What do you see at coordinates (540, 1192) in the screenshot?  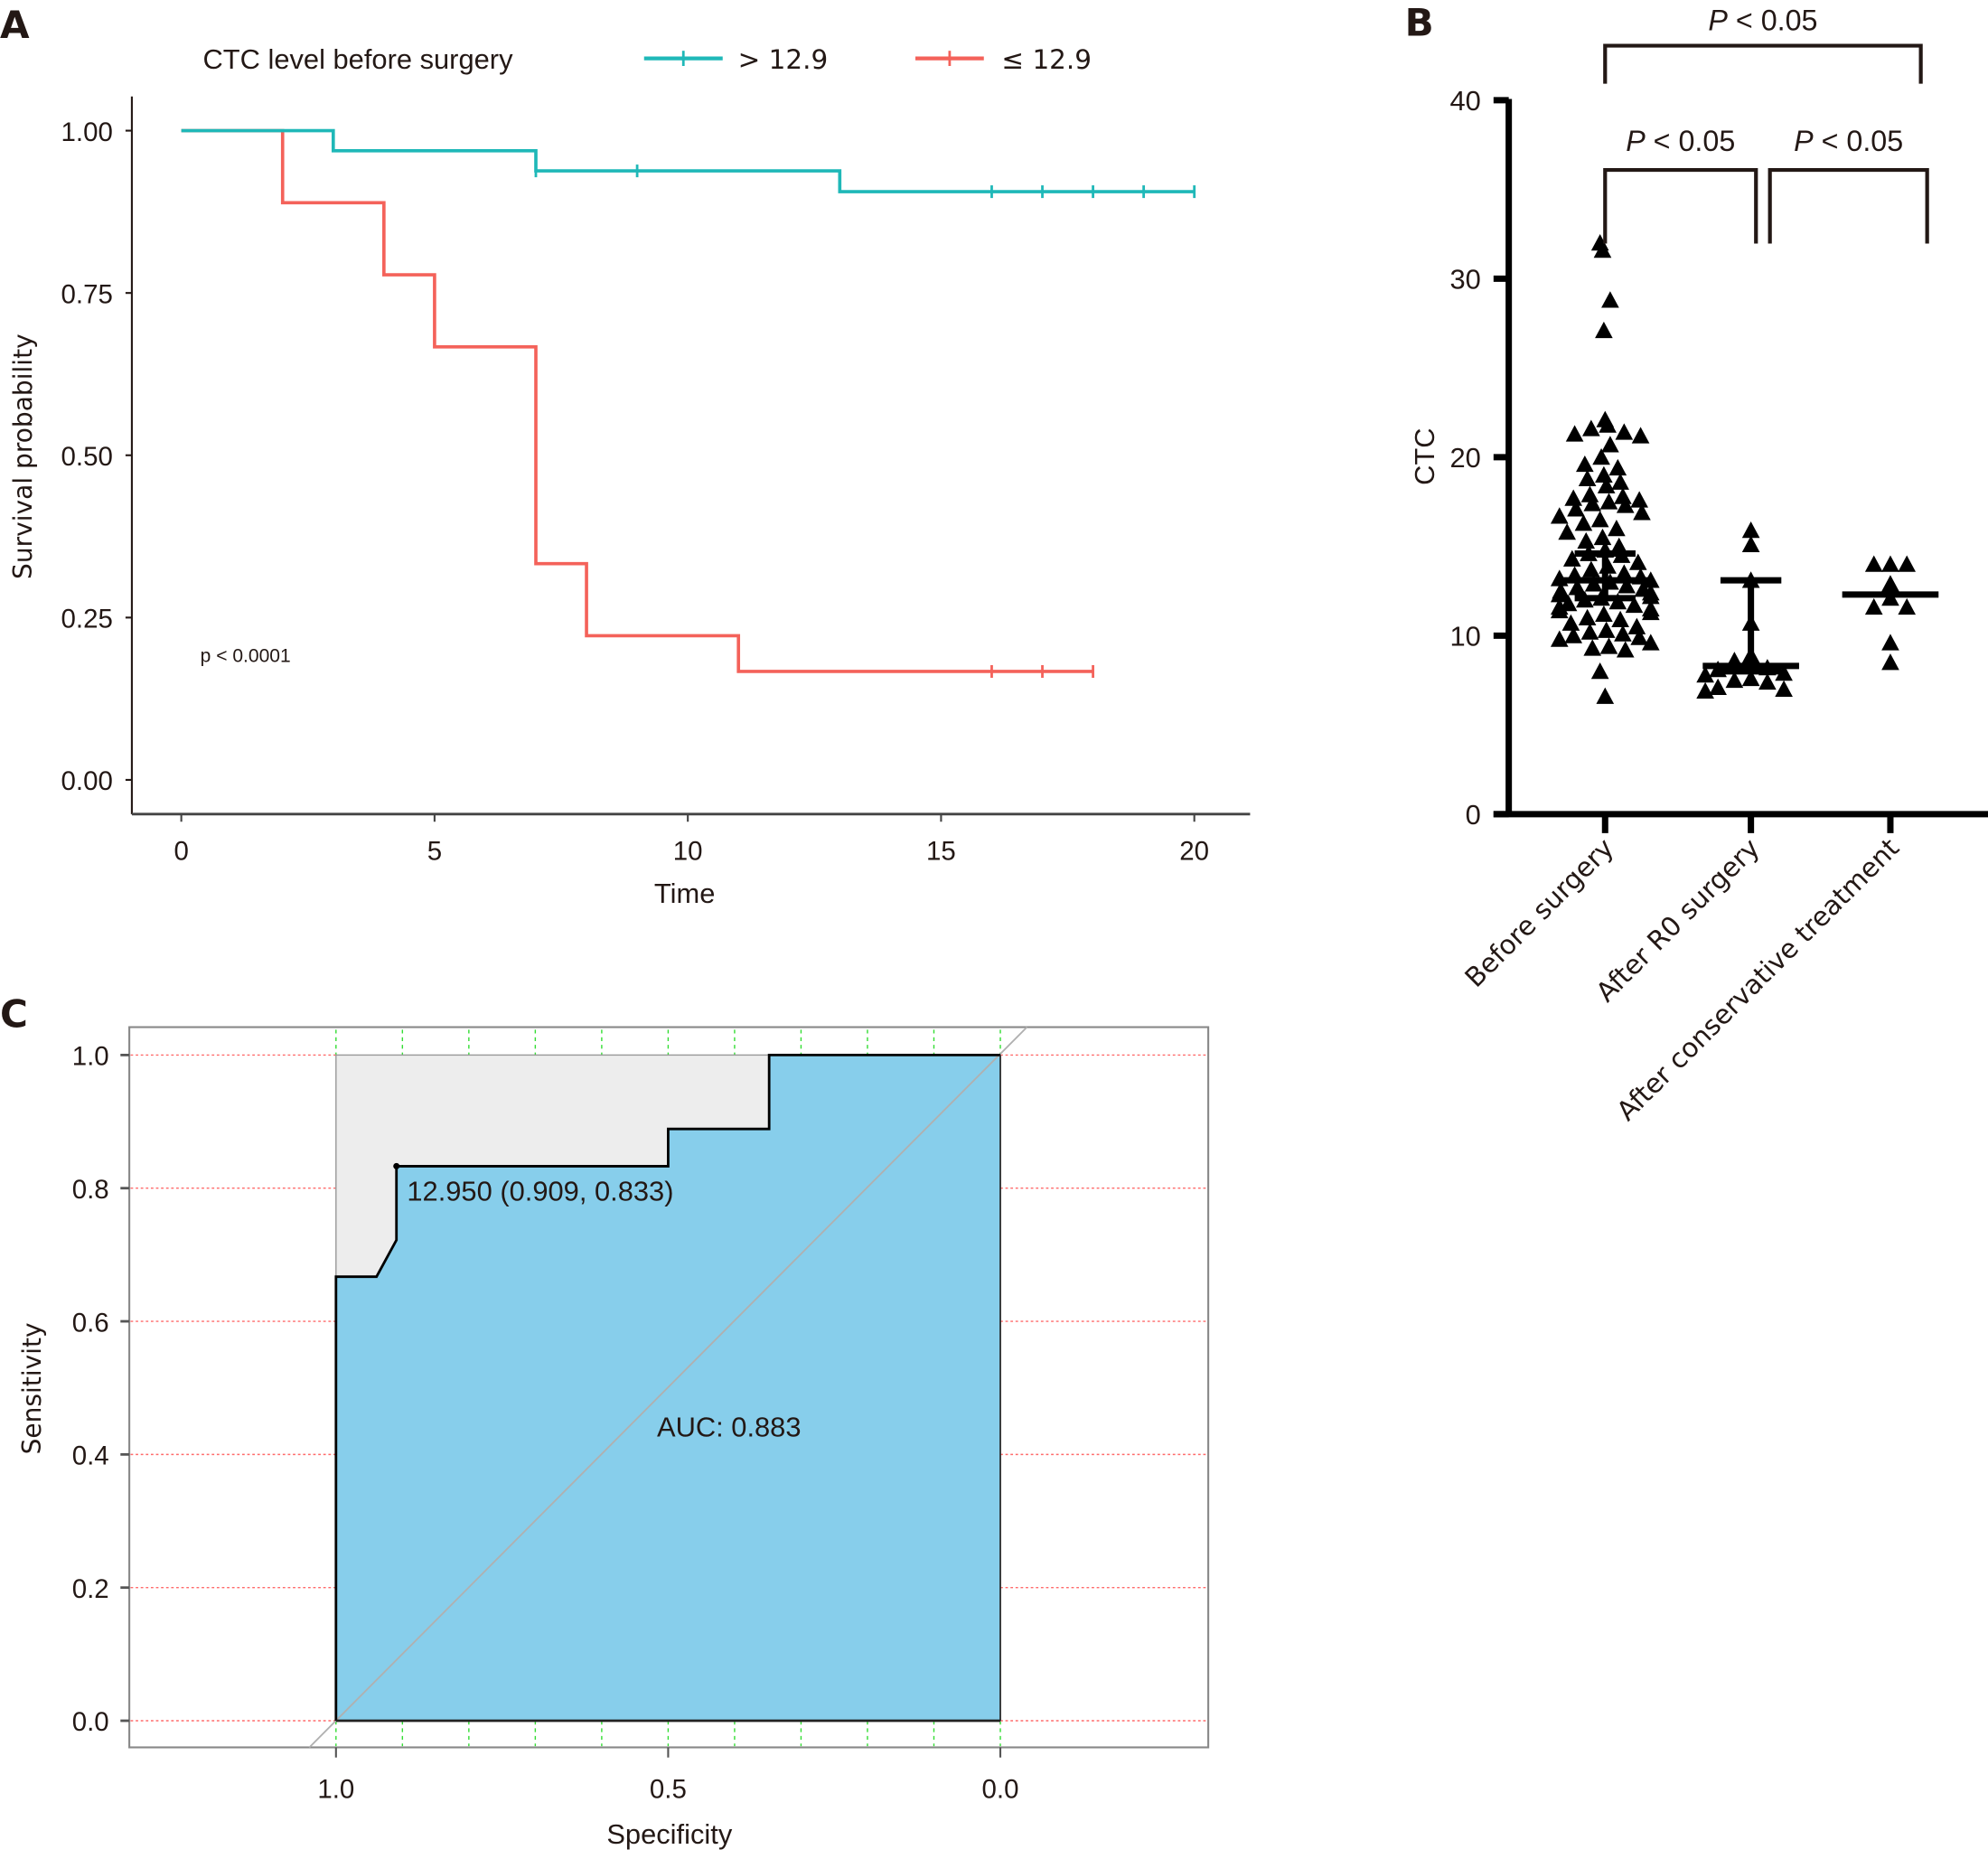 I see `roc-best-threshold-label: 12.950 (0.909, 0.833)` at bounding box center [540, 1192].